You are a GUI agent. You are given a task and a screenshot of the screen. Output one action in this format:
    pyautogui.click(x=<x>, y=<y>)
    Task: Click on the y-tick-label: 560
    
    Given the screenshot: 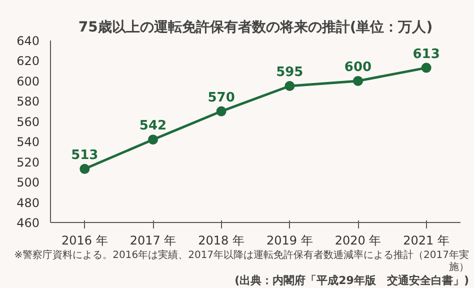 What is the action you would take?
    pyautogui.click(x=28, y=121)
    